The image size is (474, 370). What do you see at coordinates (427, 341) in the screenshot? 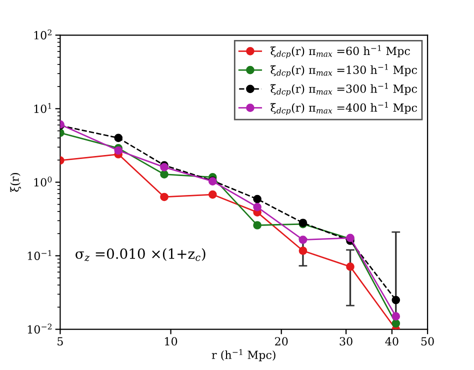
I see `x-tick-label: 50` at bounding box center [427, 341].